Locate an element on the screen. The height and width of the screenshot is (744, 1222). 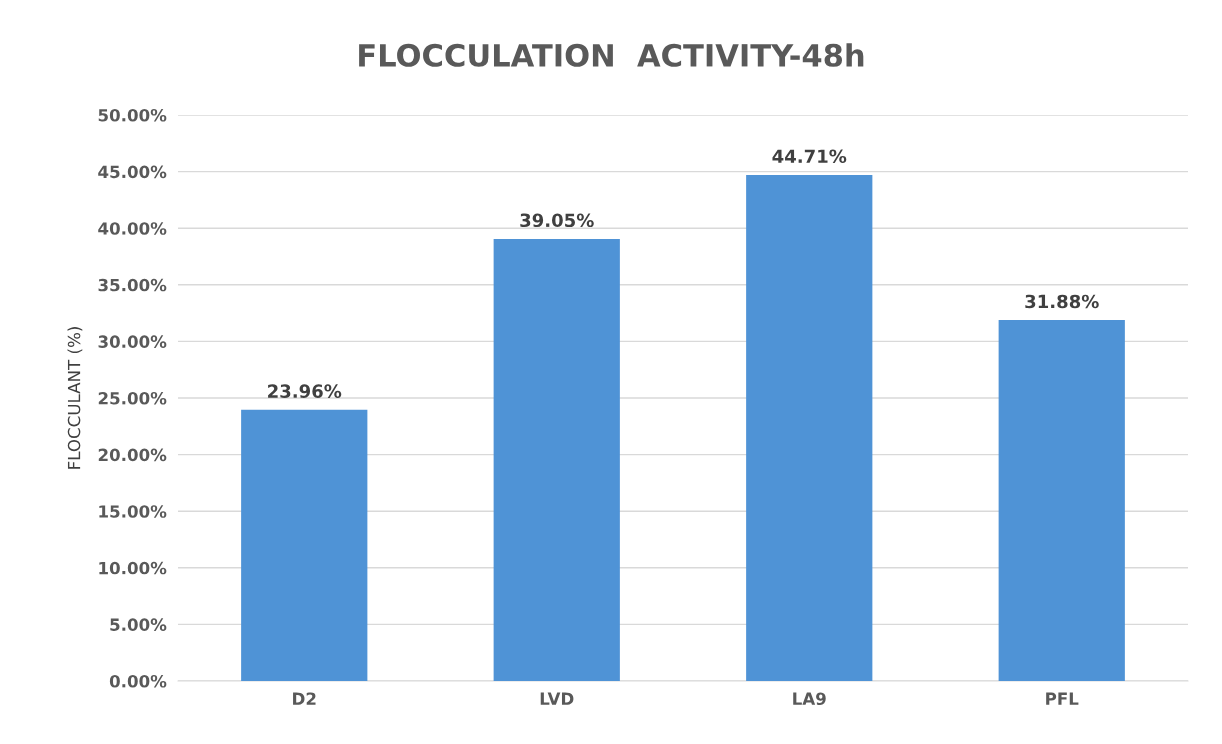
data-label: 39.05% is located at coordinates (557, 220).